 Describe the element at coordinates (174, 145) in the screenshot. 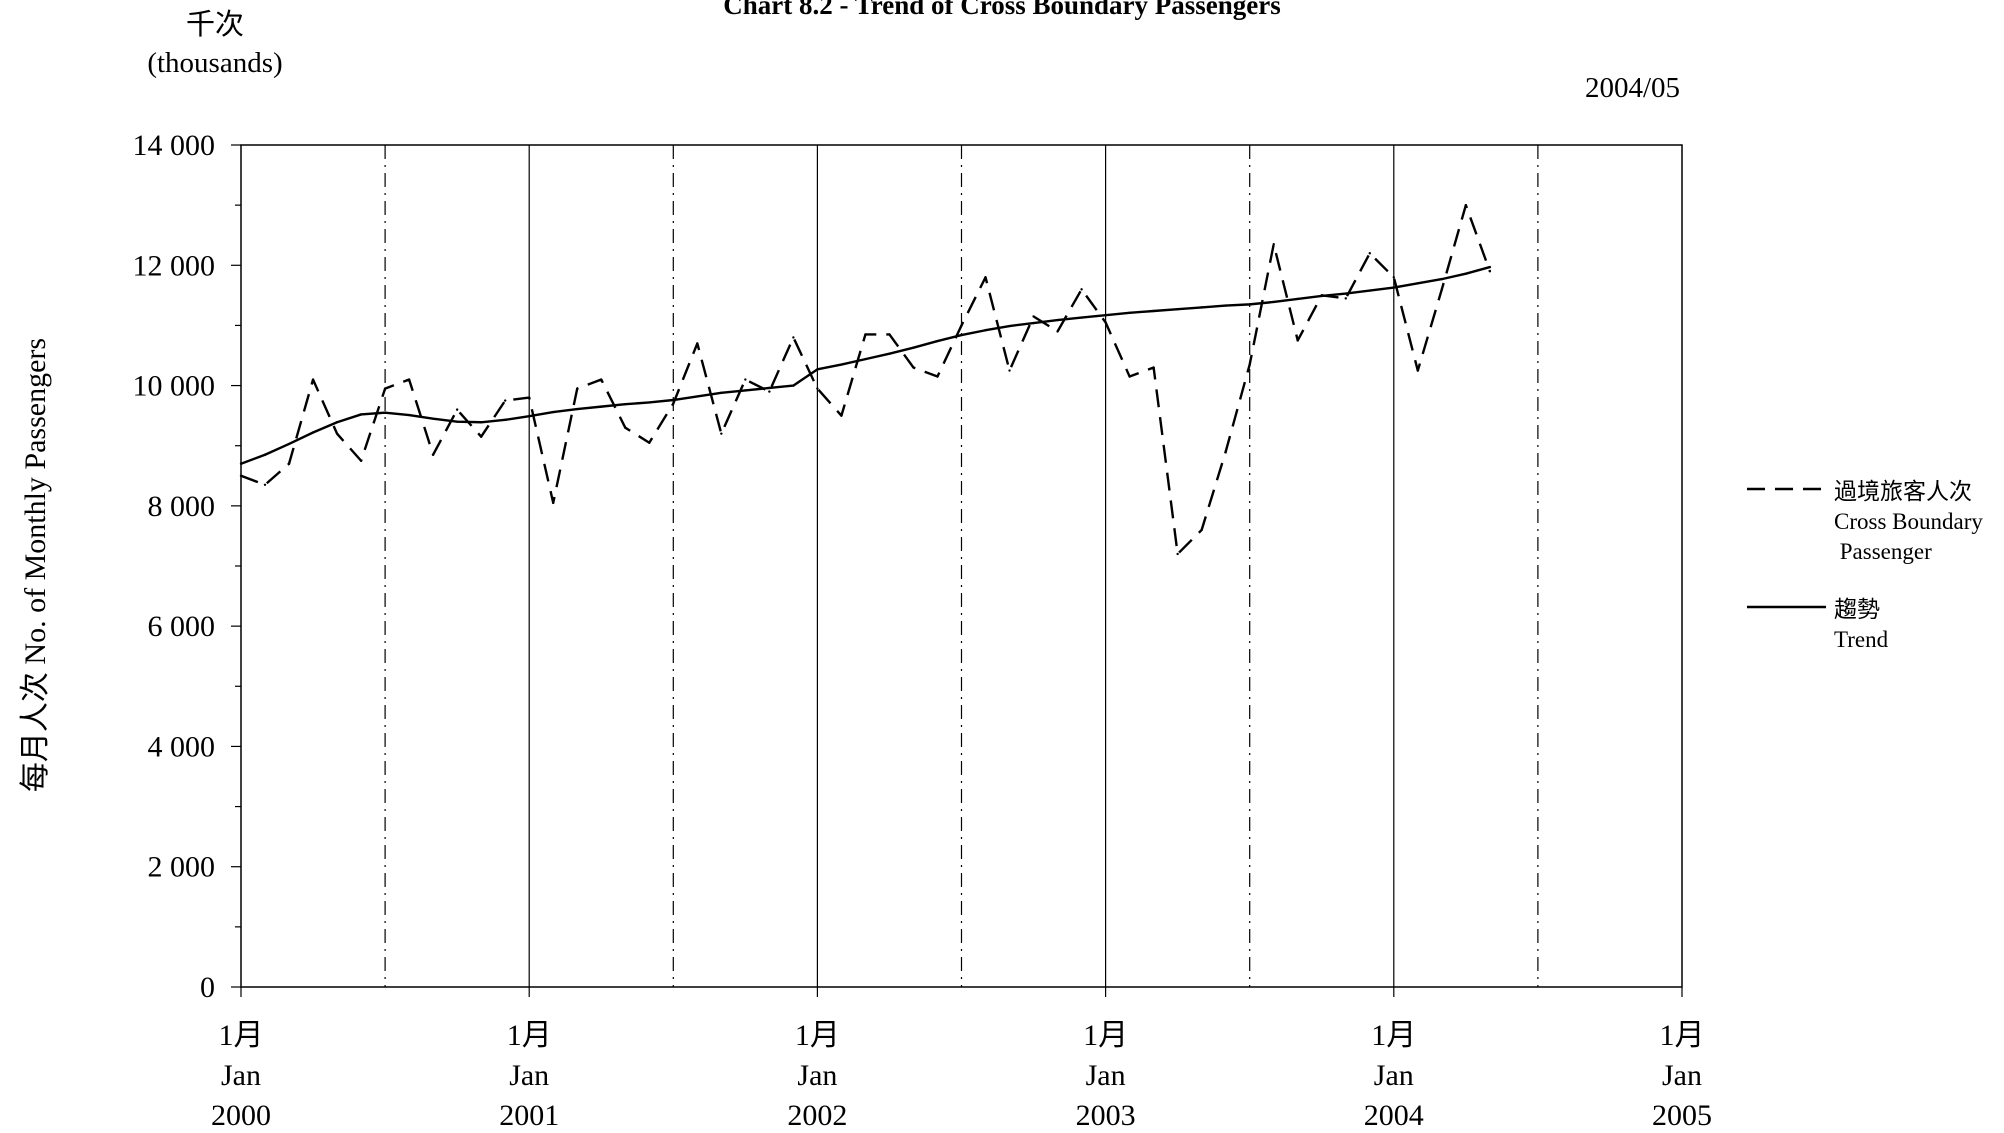

I see `y-tick-label: 14 000` at that location.